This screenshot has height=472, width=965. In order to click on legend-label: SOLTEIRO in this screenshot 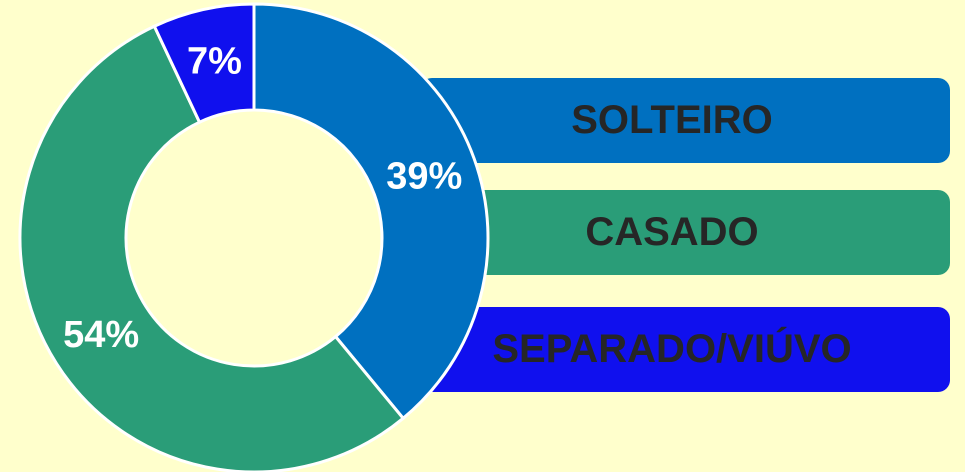, I will do `click(671, 120)`.